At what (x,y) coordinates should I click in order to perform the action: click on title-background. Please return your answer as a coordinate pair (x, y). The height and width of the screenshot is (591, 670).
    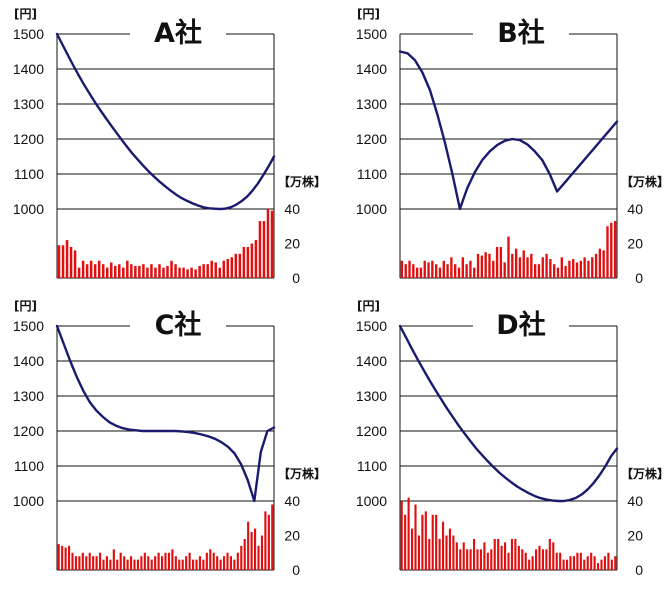
    Looking at the image, I should click on (521, 29).